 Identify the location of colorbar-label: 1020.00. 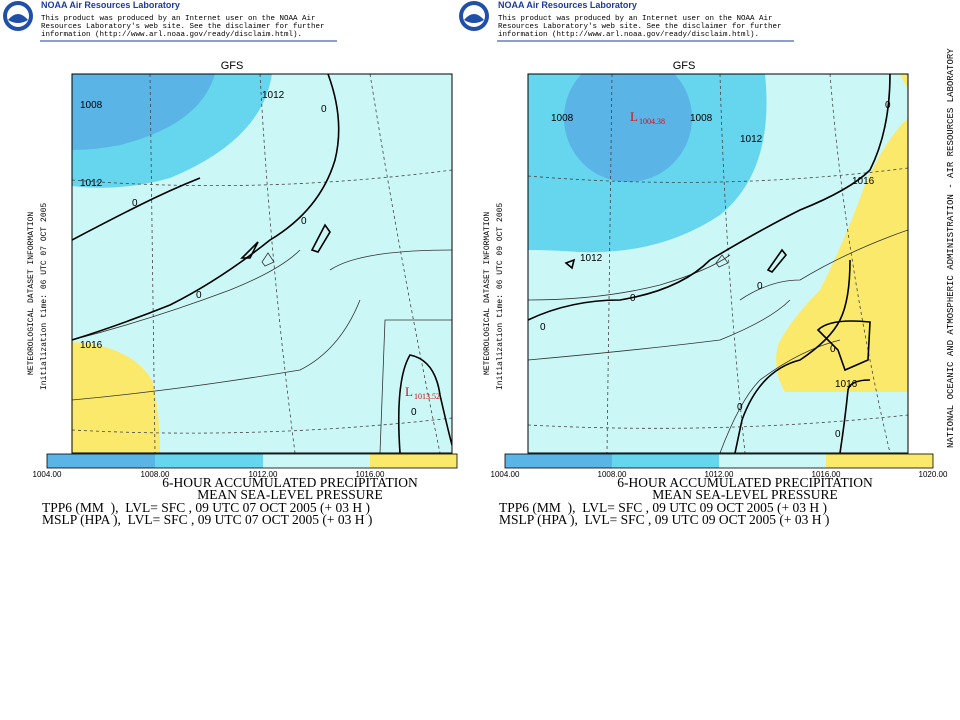
(933, 474).